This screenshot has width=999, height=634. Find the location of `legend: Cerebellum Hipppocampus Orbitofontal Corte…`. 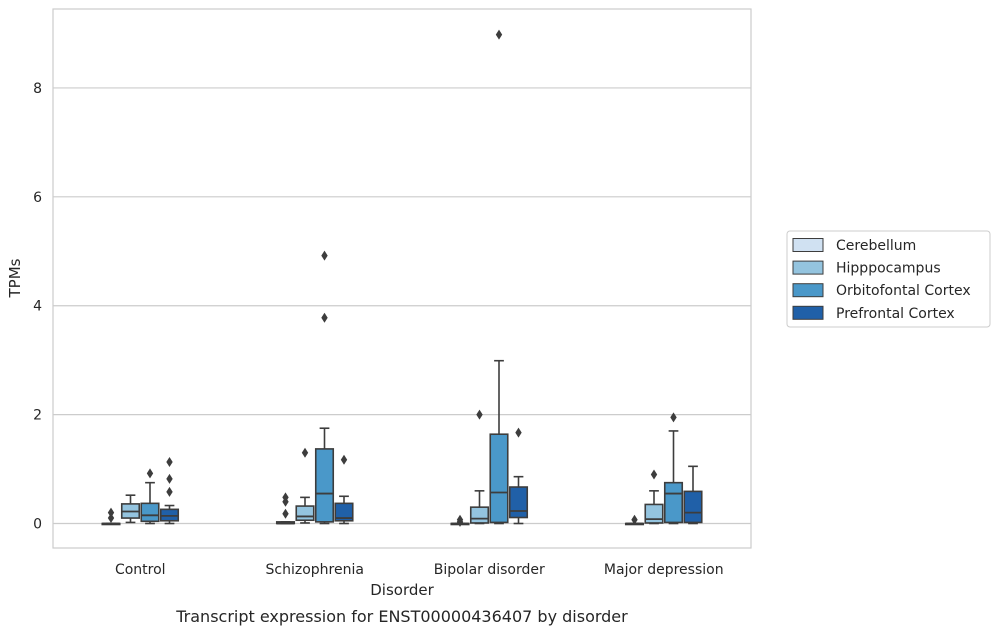

legend: Cerebellum Hipppocampus Orbitofontal Corte… is located at coordinates (888, 279).